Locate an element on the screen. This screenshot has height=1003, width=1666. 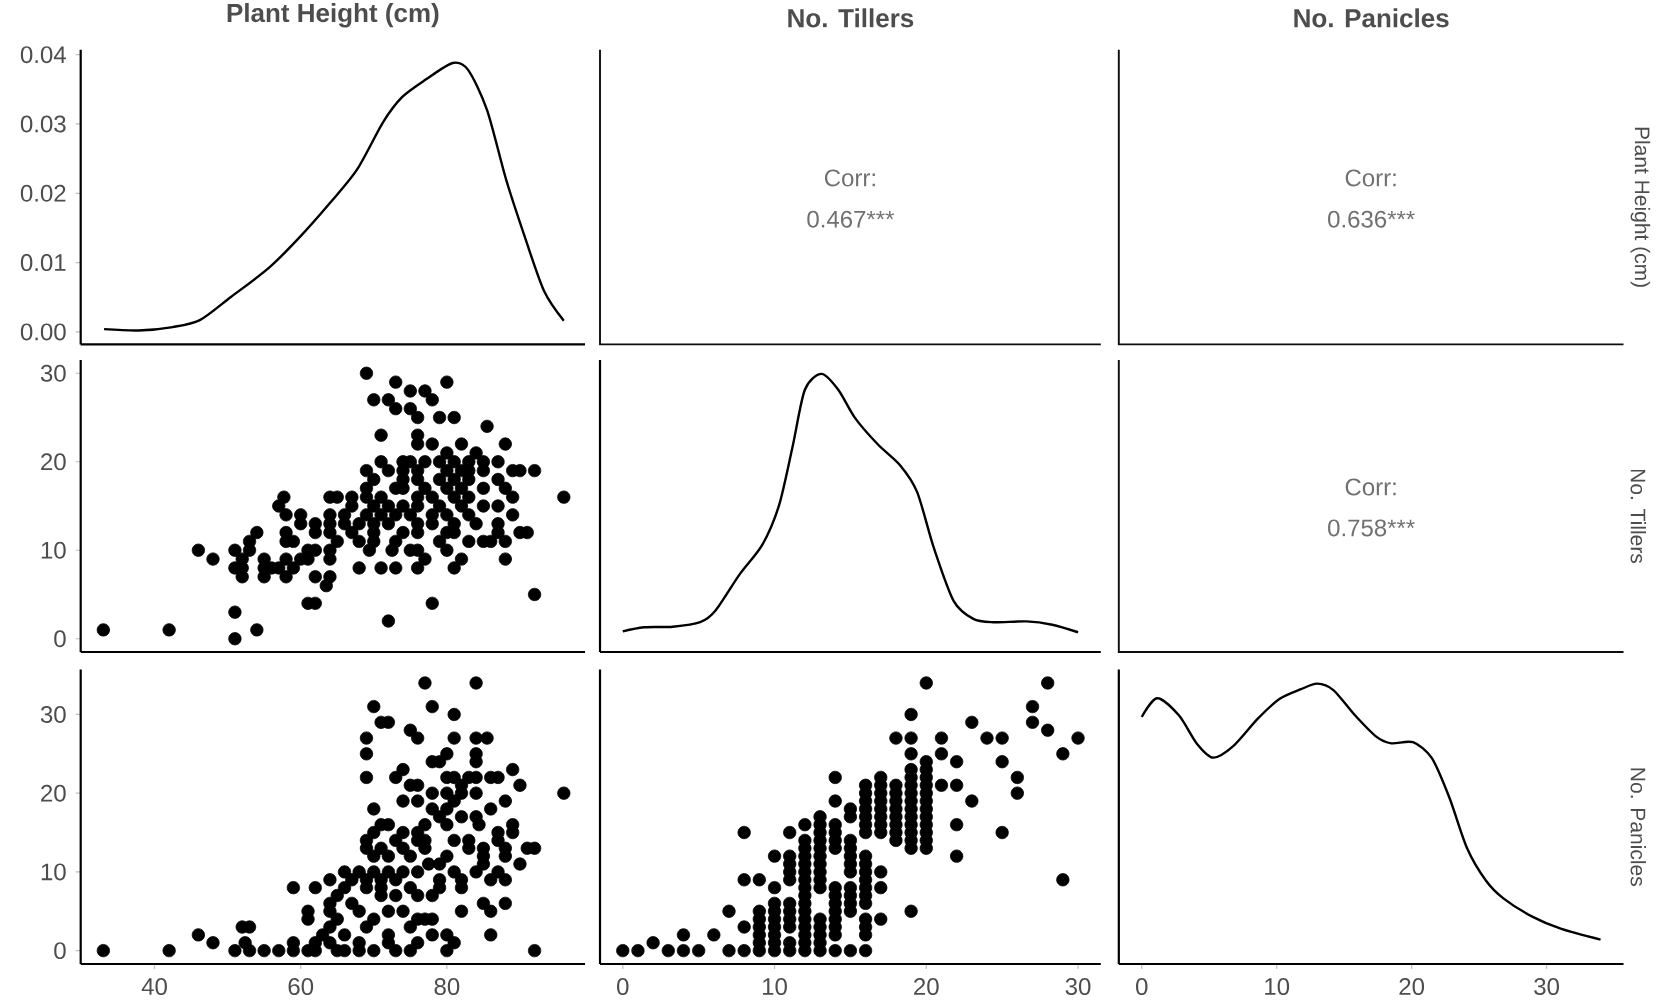
text: Plant Height (cm) is located at coordinates (1640, 207).